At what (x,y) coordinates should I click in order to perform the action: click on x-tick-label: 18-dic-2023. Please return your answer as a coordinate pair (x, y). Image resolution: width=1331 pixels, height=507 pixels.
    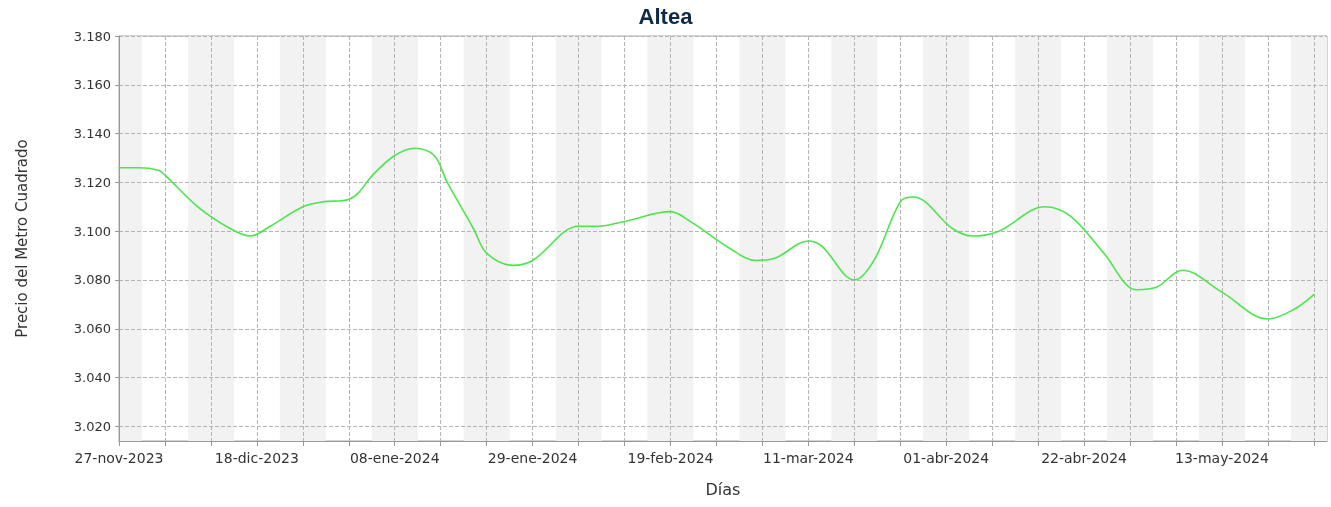
    Looking at the image, I should click on (256, 458).